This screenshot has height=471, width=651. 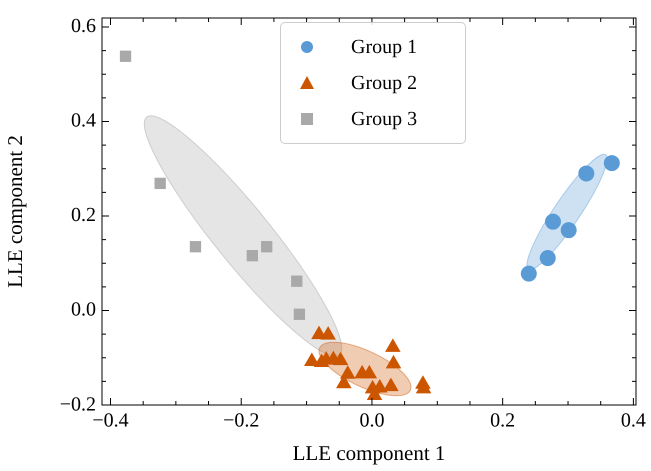 What do you see at coordinates (503, 420) in the screenshot?
I see `x-tick-label: 0.2` at bounding box center [503, 420].